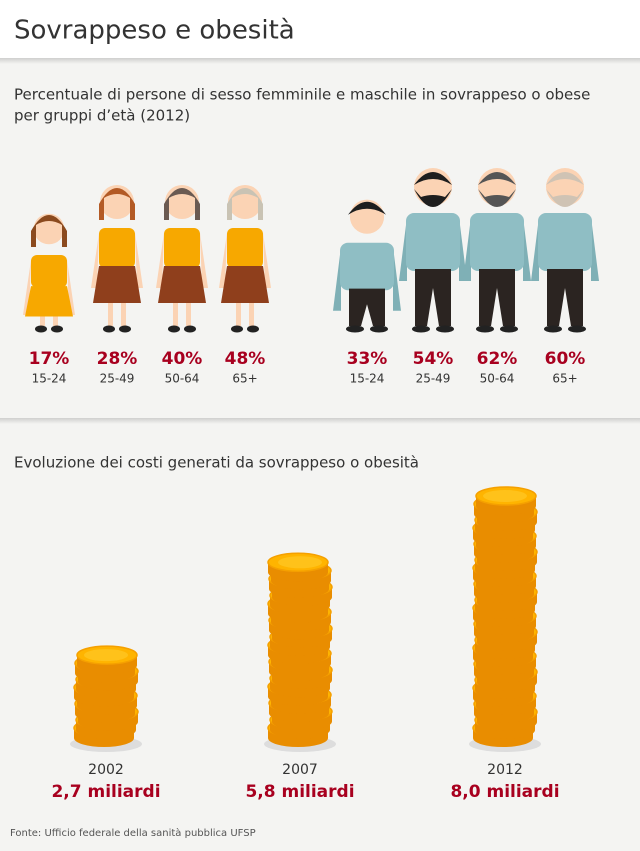 The image size is (640, 851). Describe the element at coordinates (497, 359) in the screenshot. I see `percent-label: 62%` at that location.